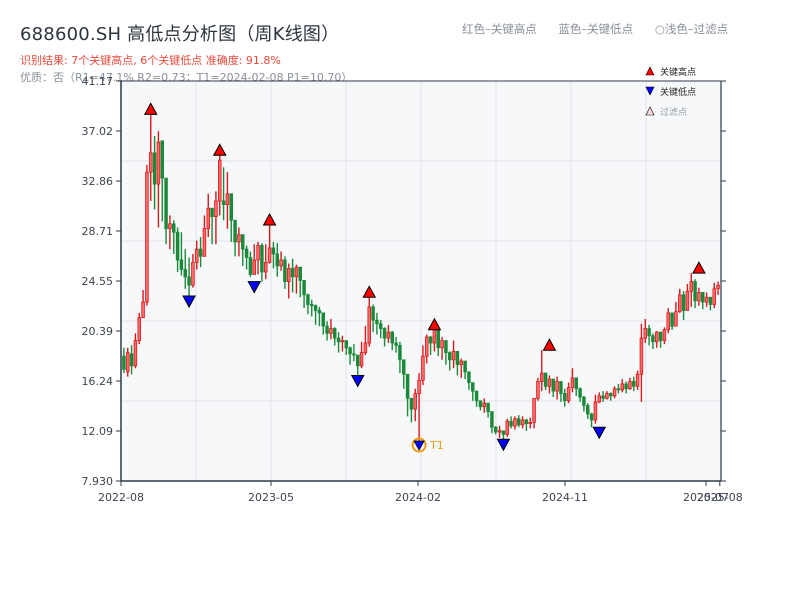  Describe the element at coordinates (650, 71) in the screenshot. I see `legend-high-icon` at that location.